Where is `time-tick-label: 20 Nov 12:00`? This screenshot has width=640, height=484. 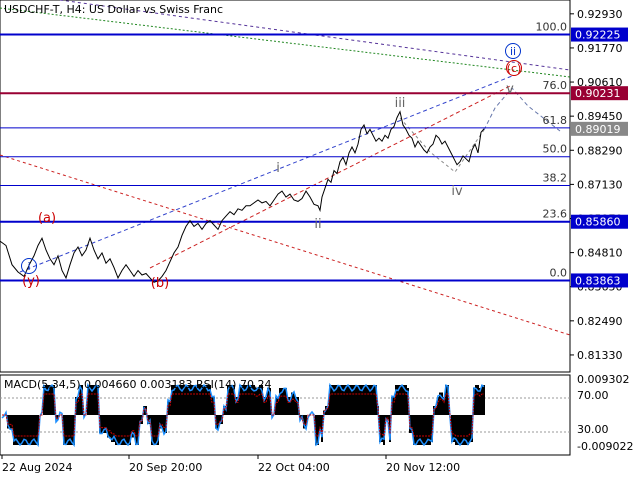 time-tick-label: 20 Nov 12:00 is located at coordinates (423, 467).